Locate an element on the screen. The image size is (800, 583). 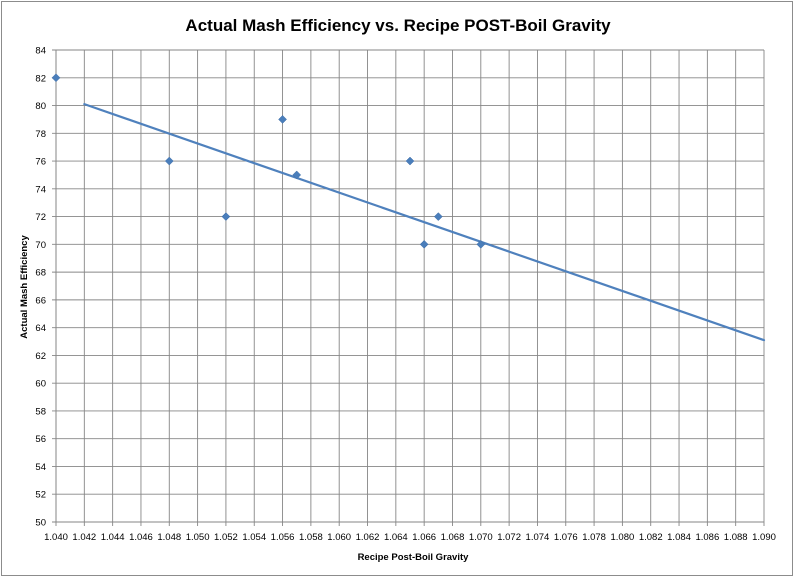
y-axis-label: Actual Mash Efficiency is located at coordinates (24, 287).